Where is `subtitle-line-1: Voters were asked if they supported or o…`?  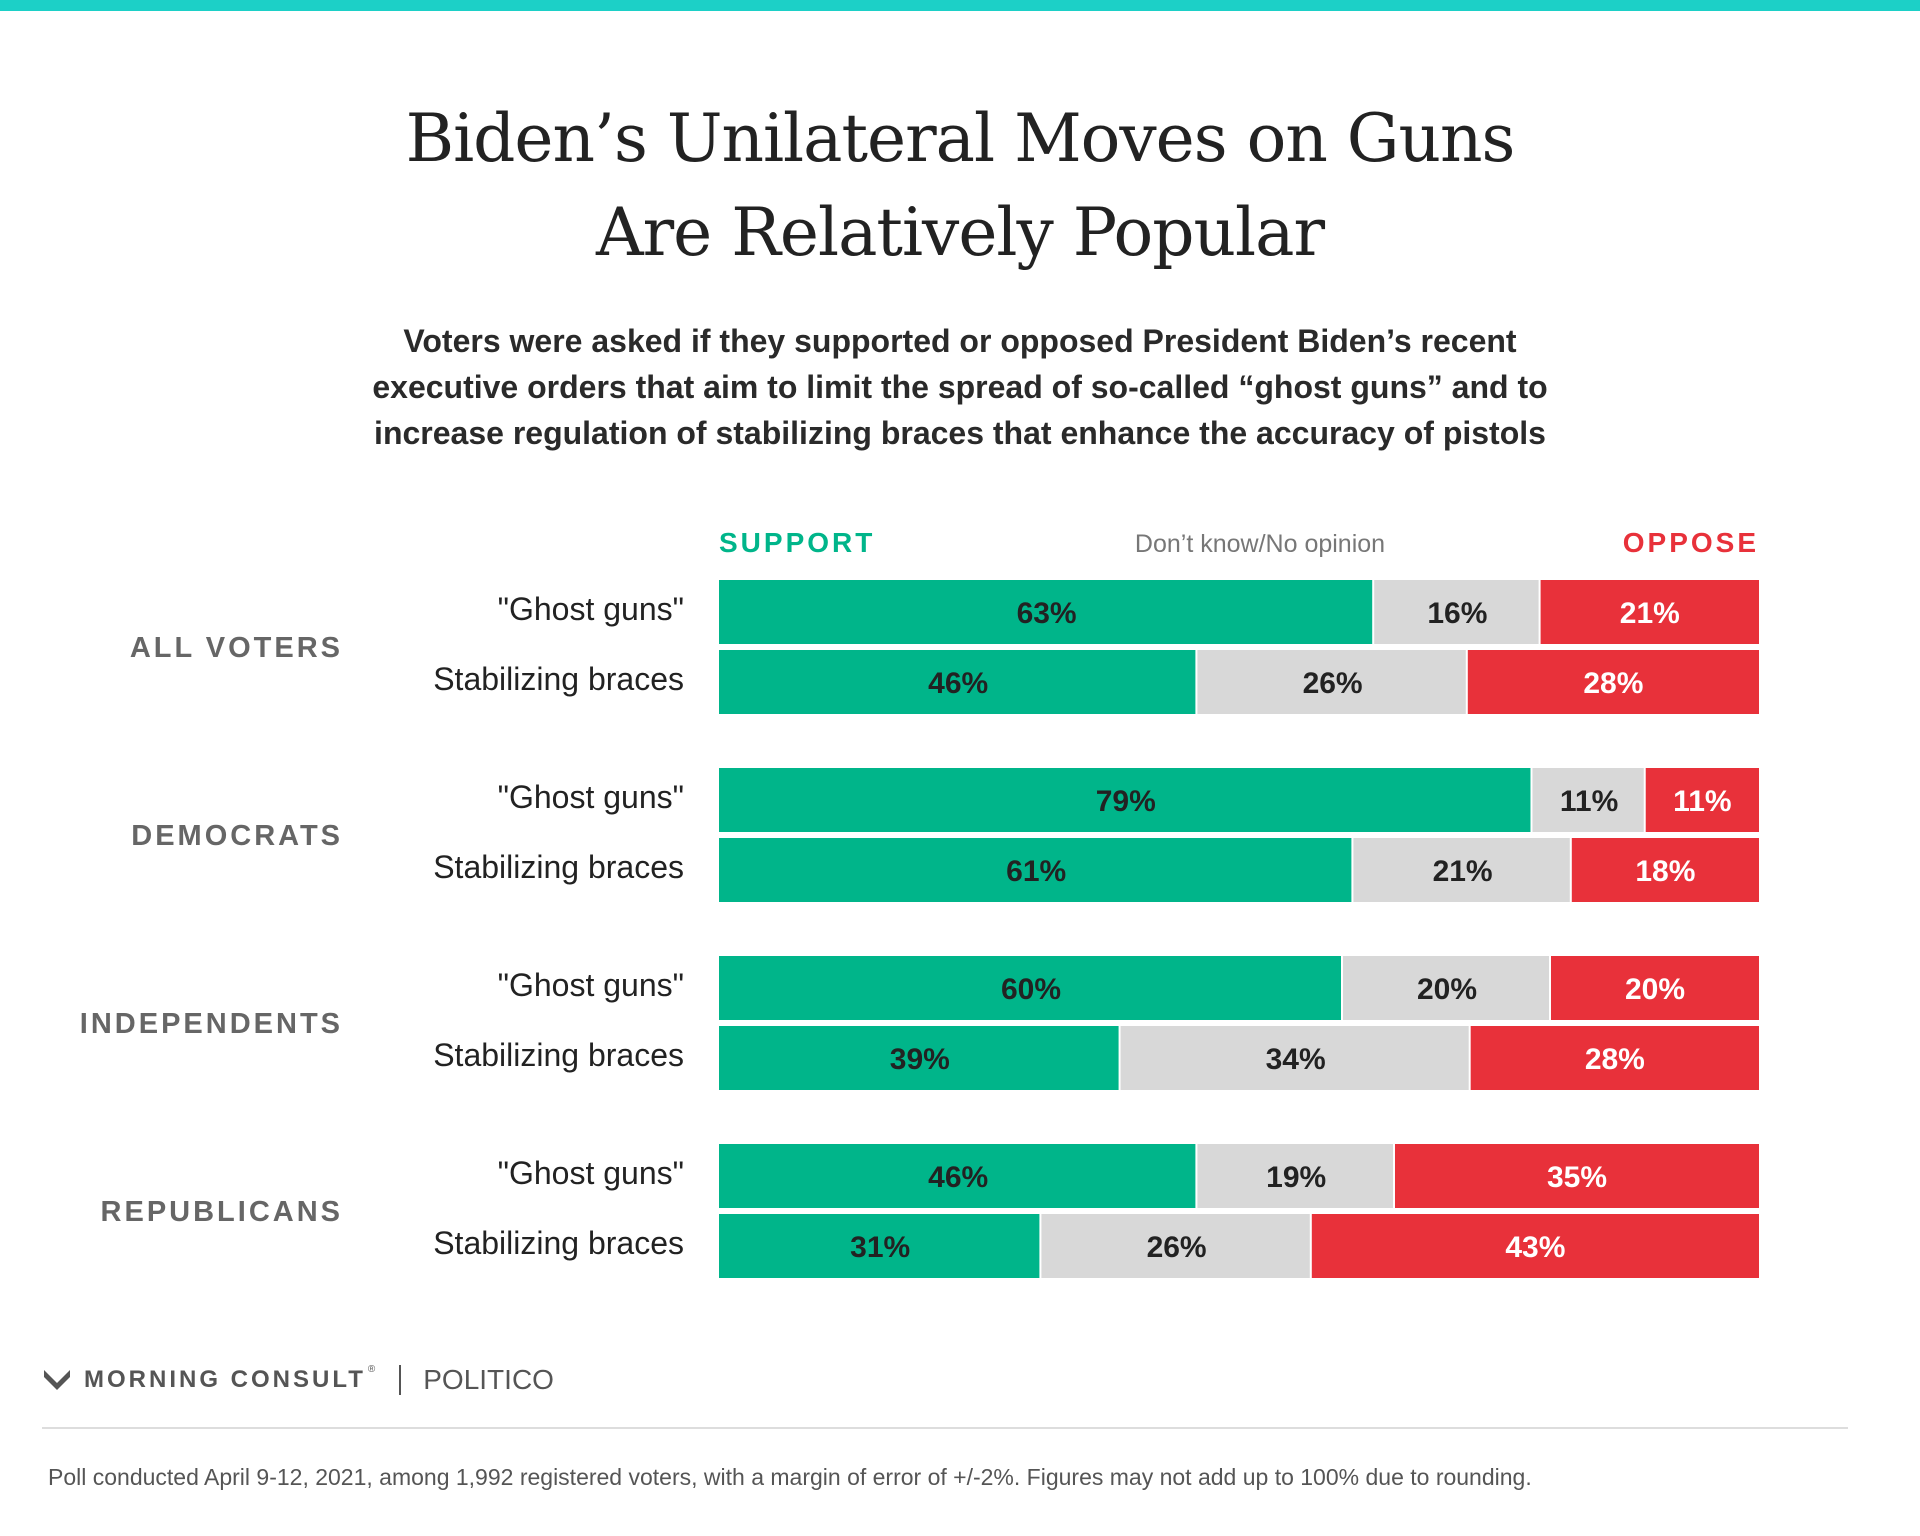 subtitle-line-1: Voters were asked if they supported or o… is located at coordinates (960, 341).